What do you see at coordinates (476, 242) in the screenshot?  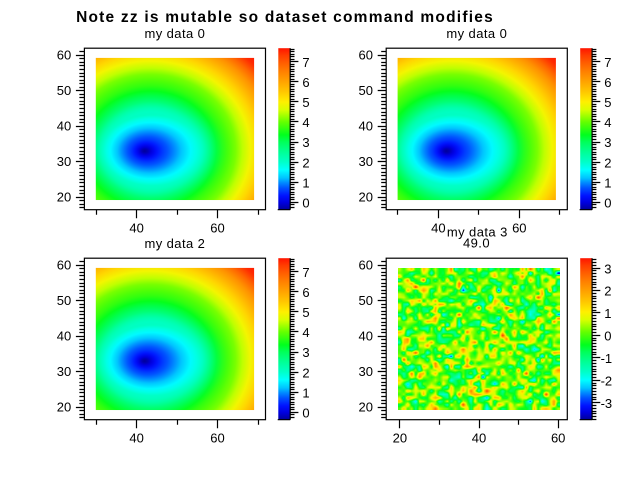 I see `svg-text: 49.0` at bounding box center [476, 242].